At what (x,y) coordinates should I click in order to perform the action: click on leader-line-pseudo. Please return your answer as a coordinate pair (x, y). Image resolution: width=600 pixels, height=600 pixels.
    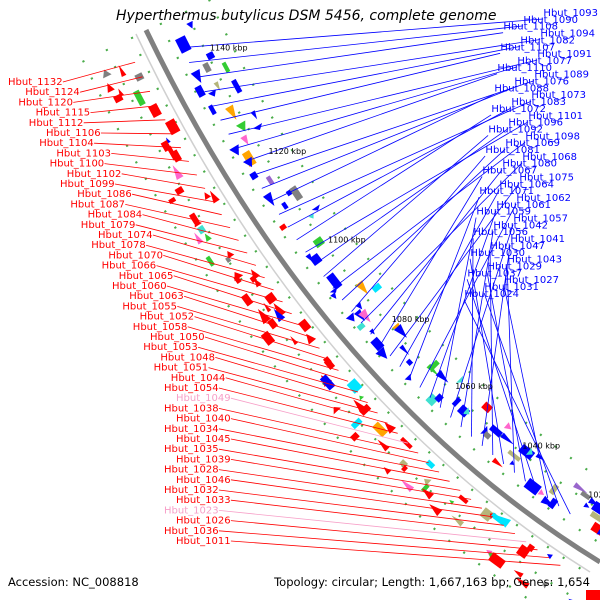
    Looking at the image, I should click on (319, 420).